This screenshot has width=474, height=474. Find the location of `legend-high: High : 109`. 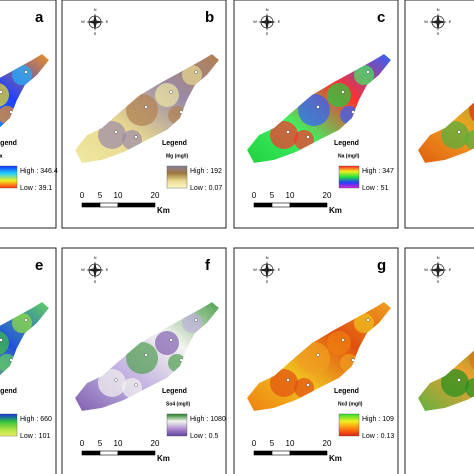

legend-high: High : 109 is located at coordinates (378, 419).